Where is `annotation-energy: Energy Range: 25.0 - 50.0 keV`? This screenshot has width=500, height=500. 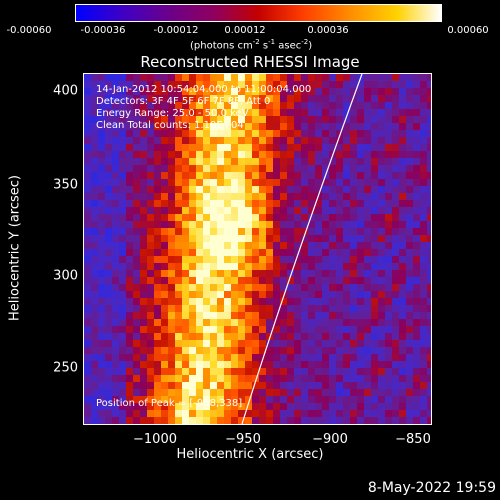
annotation-energy: Energy Range: 25.0 - 50.0 keV is located at coordinates (172, 113).